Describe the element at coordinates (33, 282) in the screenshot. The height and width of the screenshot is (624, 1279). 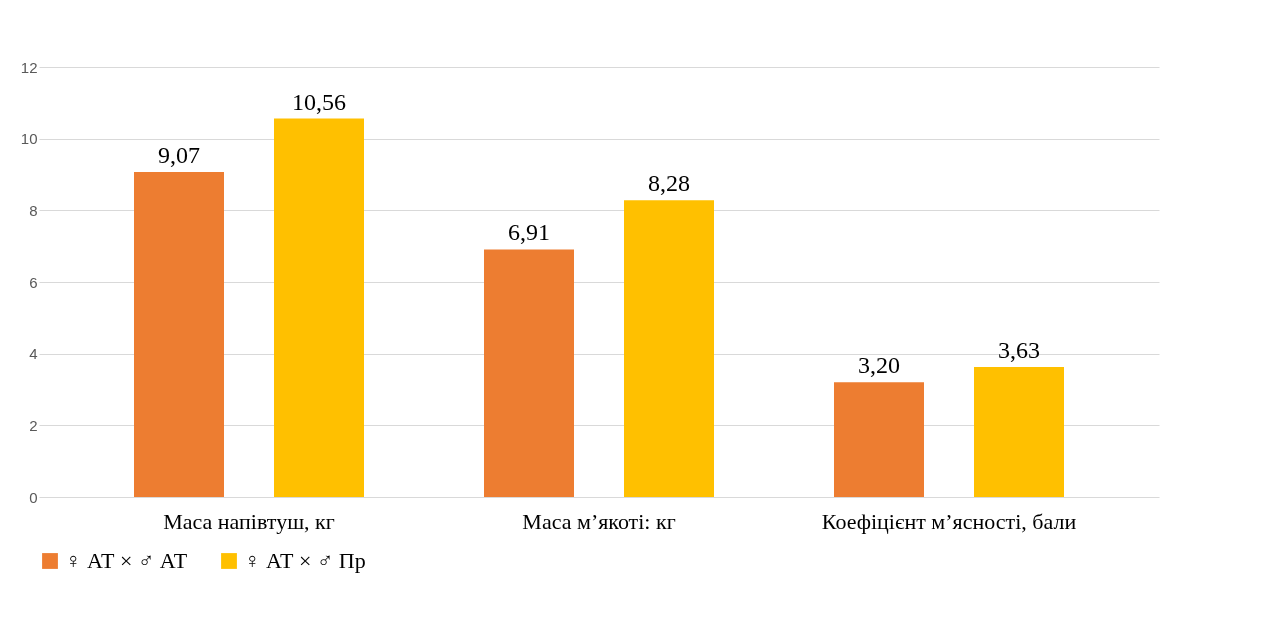
I see `y-tick-label: 6` at that location.